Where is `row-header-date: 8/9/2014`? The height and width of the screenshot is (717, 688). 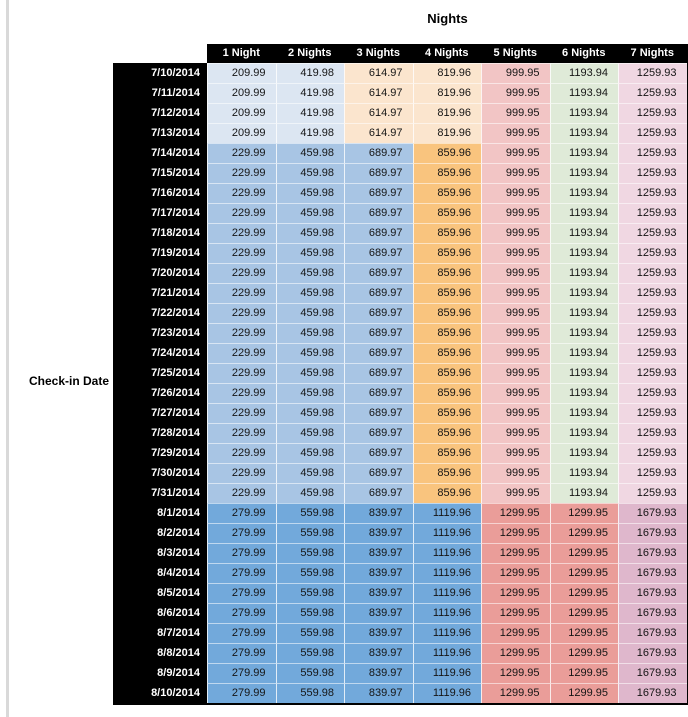
row-header-date: 8/9/2014 is located at coordinates (160, 673).